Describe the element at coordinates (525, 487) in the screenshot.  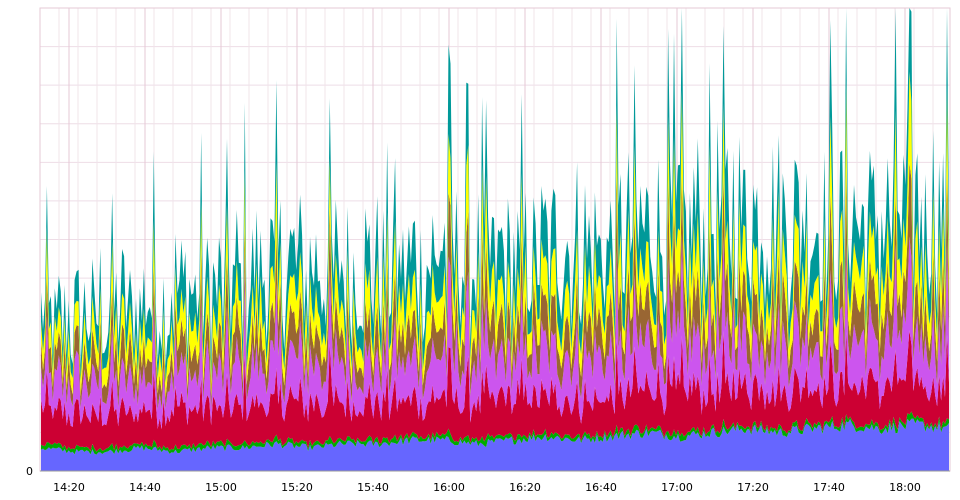
I see `x-tick-label: 16:20` at that location.